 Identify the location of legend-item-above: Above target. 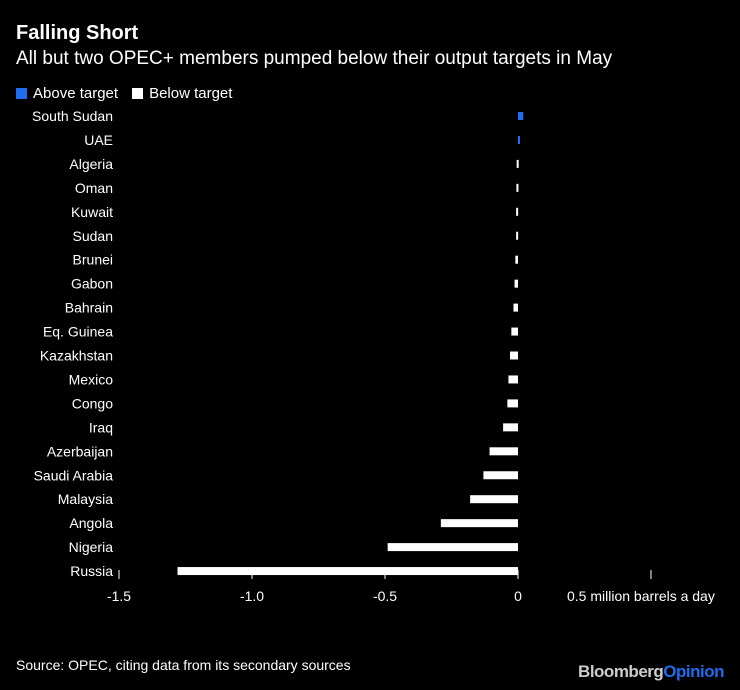
(67, 93).